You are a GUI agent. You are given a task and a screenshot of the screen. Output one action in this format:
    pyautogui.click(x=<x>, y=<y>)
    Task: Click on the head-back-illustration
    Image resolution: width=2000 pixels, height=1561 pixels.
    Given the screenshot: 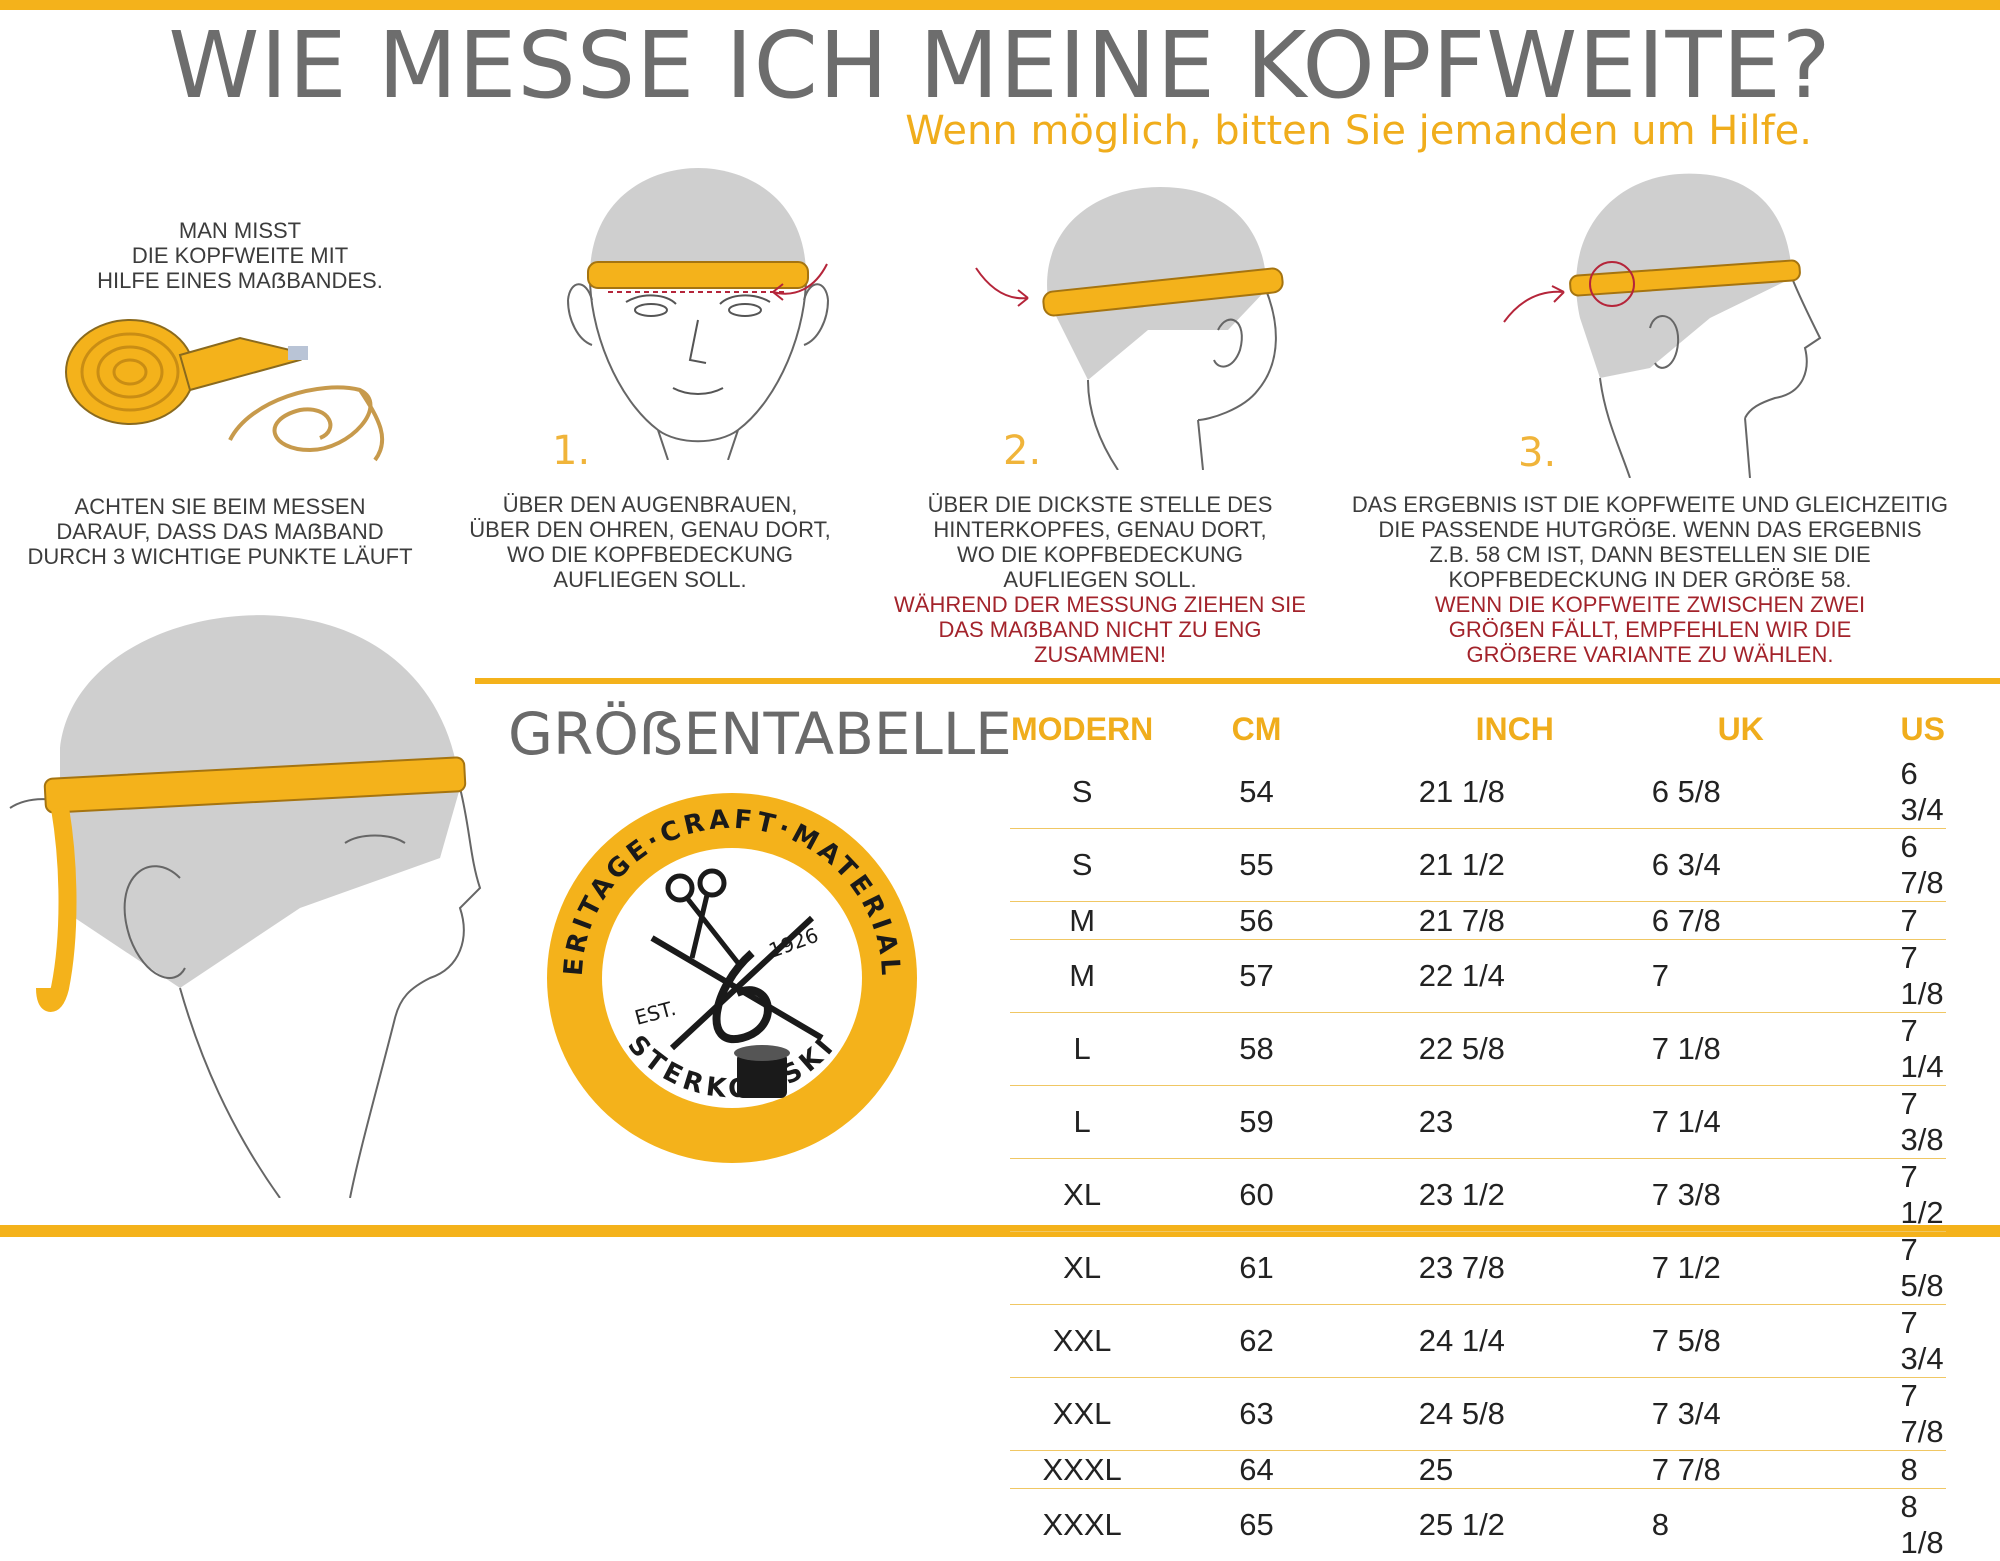 What is the action you would take?
    pyautogui.click(x=1163, y=325)
    